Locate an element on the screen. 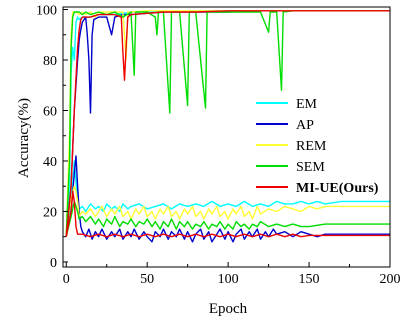 This screenshot has height=320, width=400. y-tick-label: 80 is located at coordinates (50, 61).